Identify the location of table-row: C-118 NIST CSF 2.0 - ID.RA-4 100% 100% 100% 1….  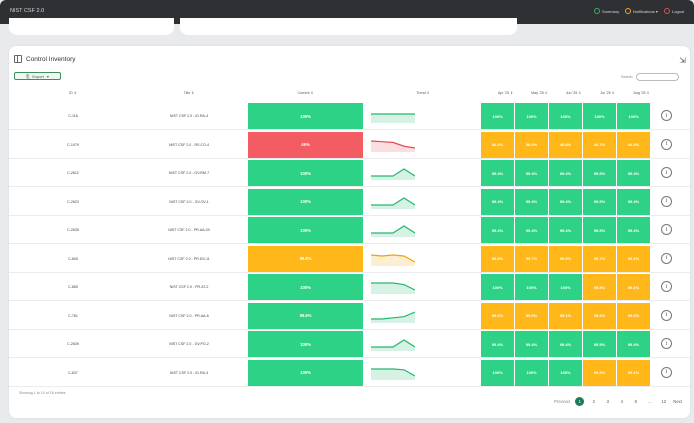
(349, 116).